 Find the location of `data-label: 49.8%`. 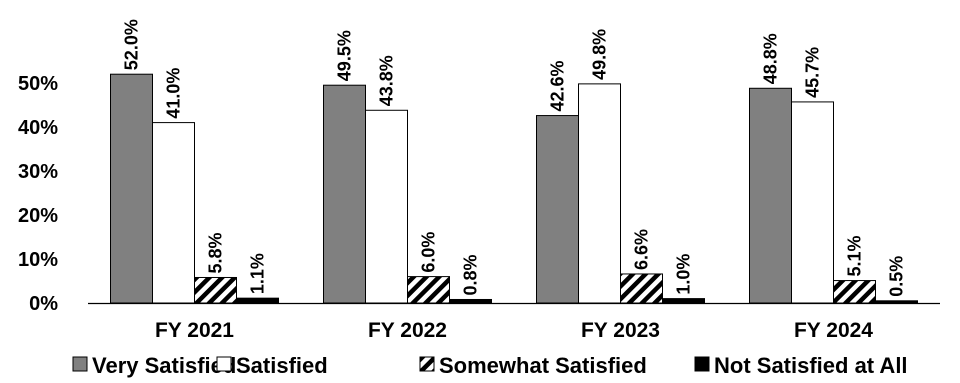

data-label: 49.8% is located at coordinates (600, 54).